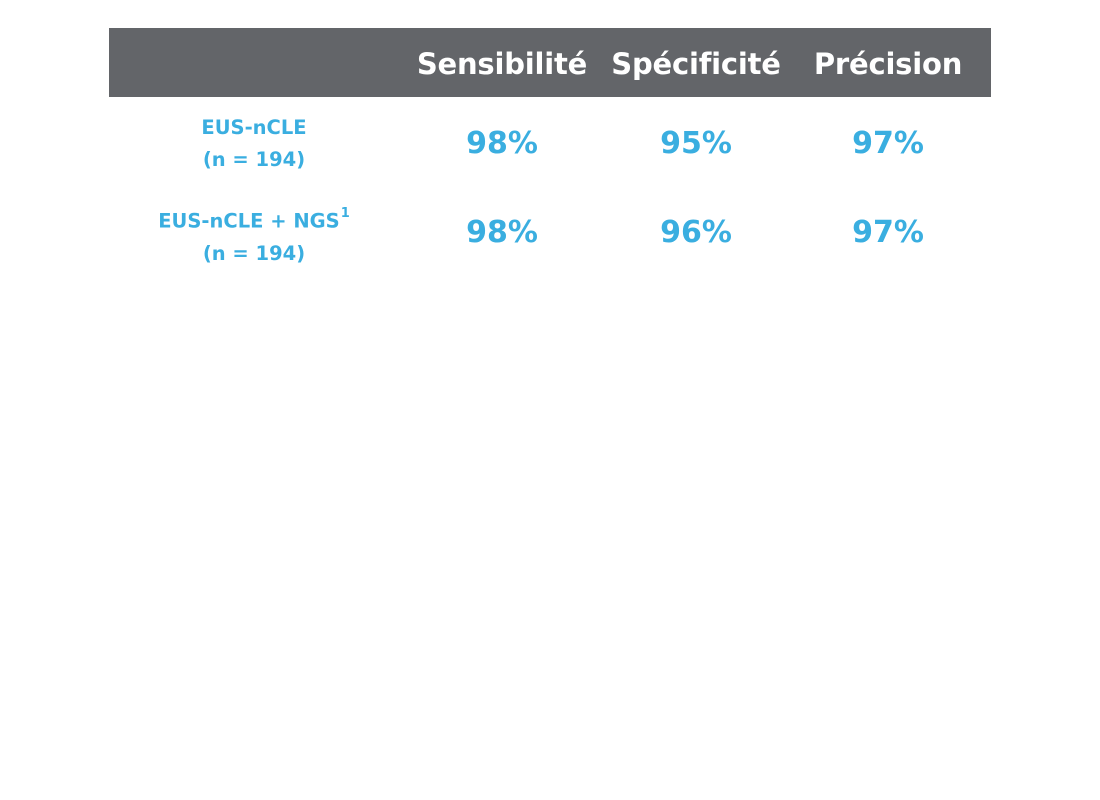  Describe the element at coordinates (502, 64) in the screenshot. I see `header-sensitivity: Sensibilité` at that location.